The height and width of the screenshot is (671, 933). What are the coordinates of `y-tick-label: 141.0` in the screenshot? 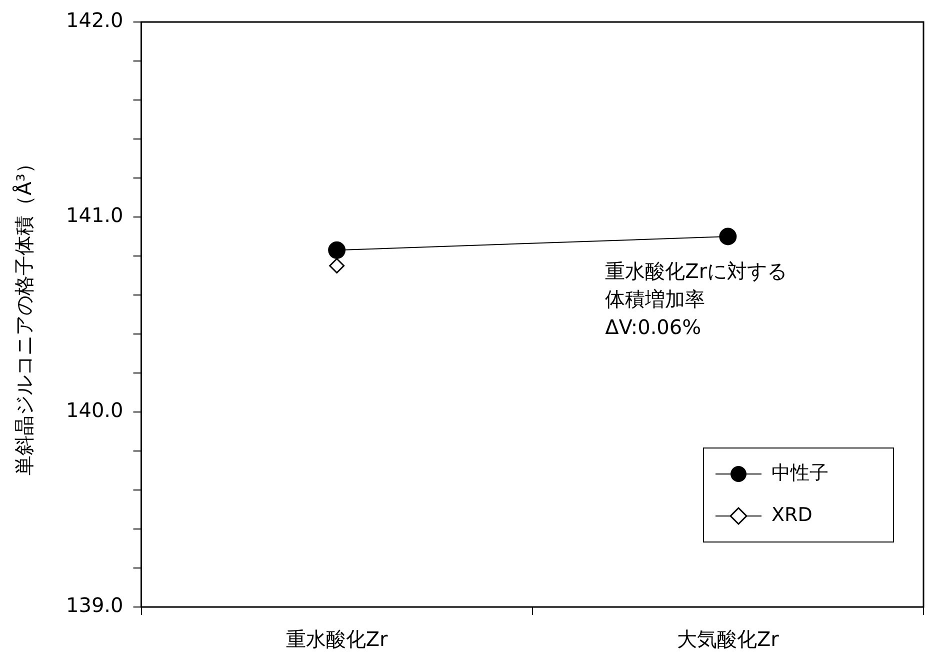 It's located at (95, 215).